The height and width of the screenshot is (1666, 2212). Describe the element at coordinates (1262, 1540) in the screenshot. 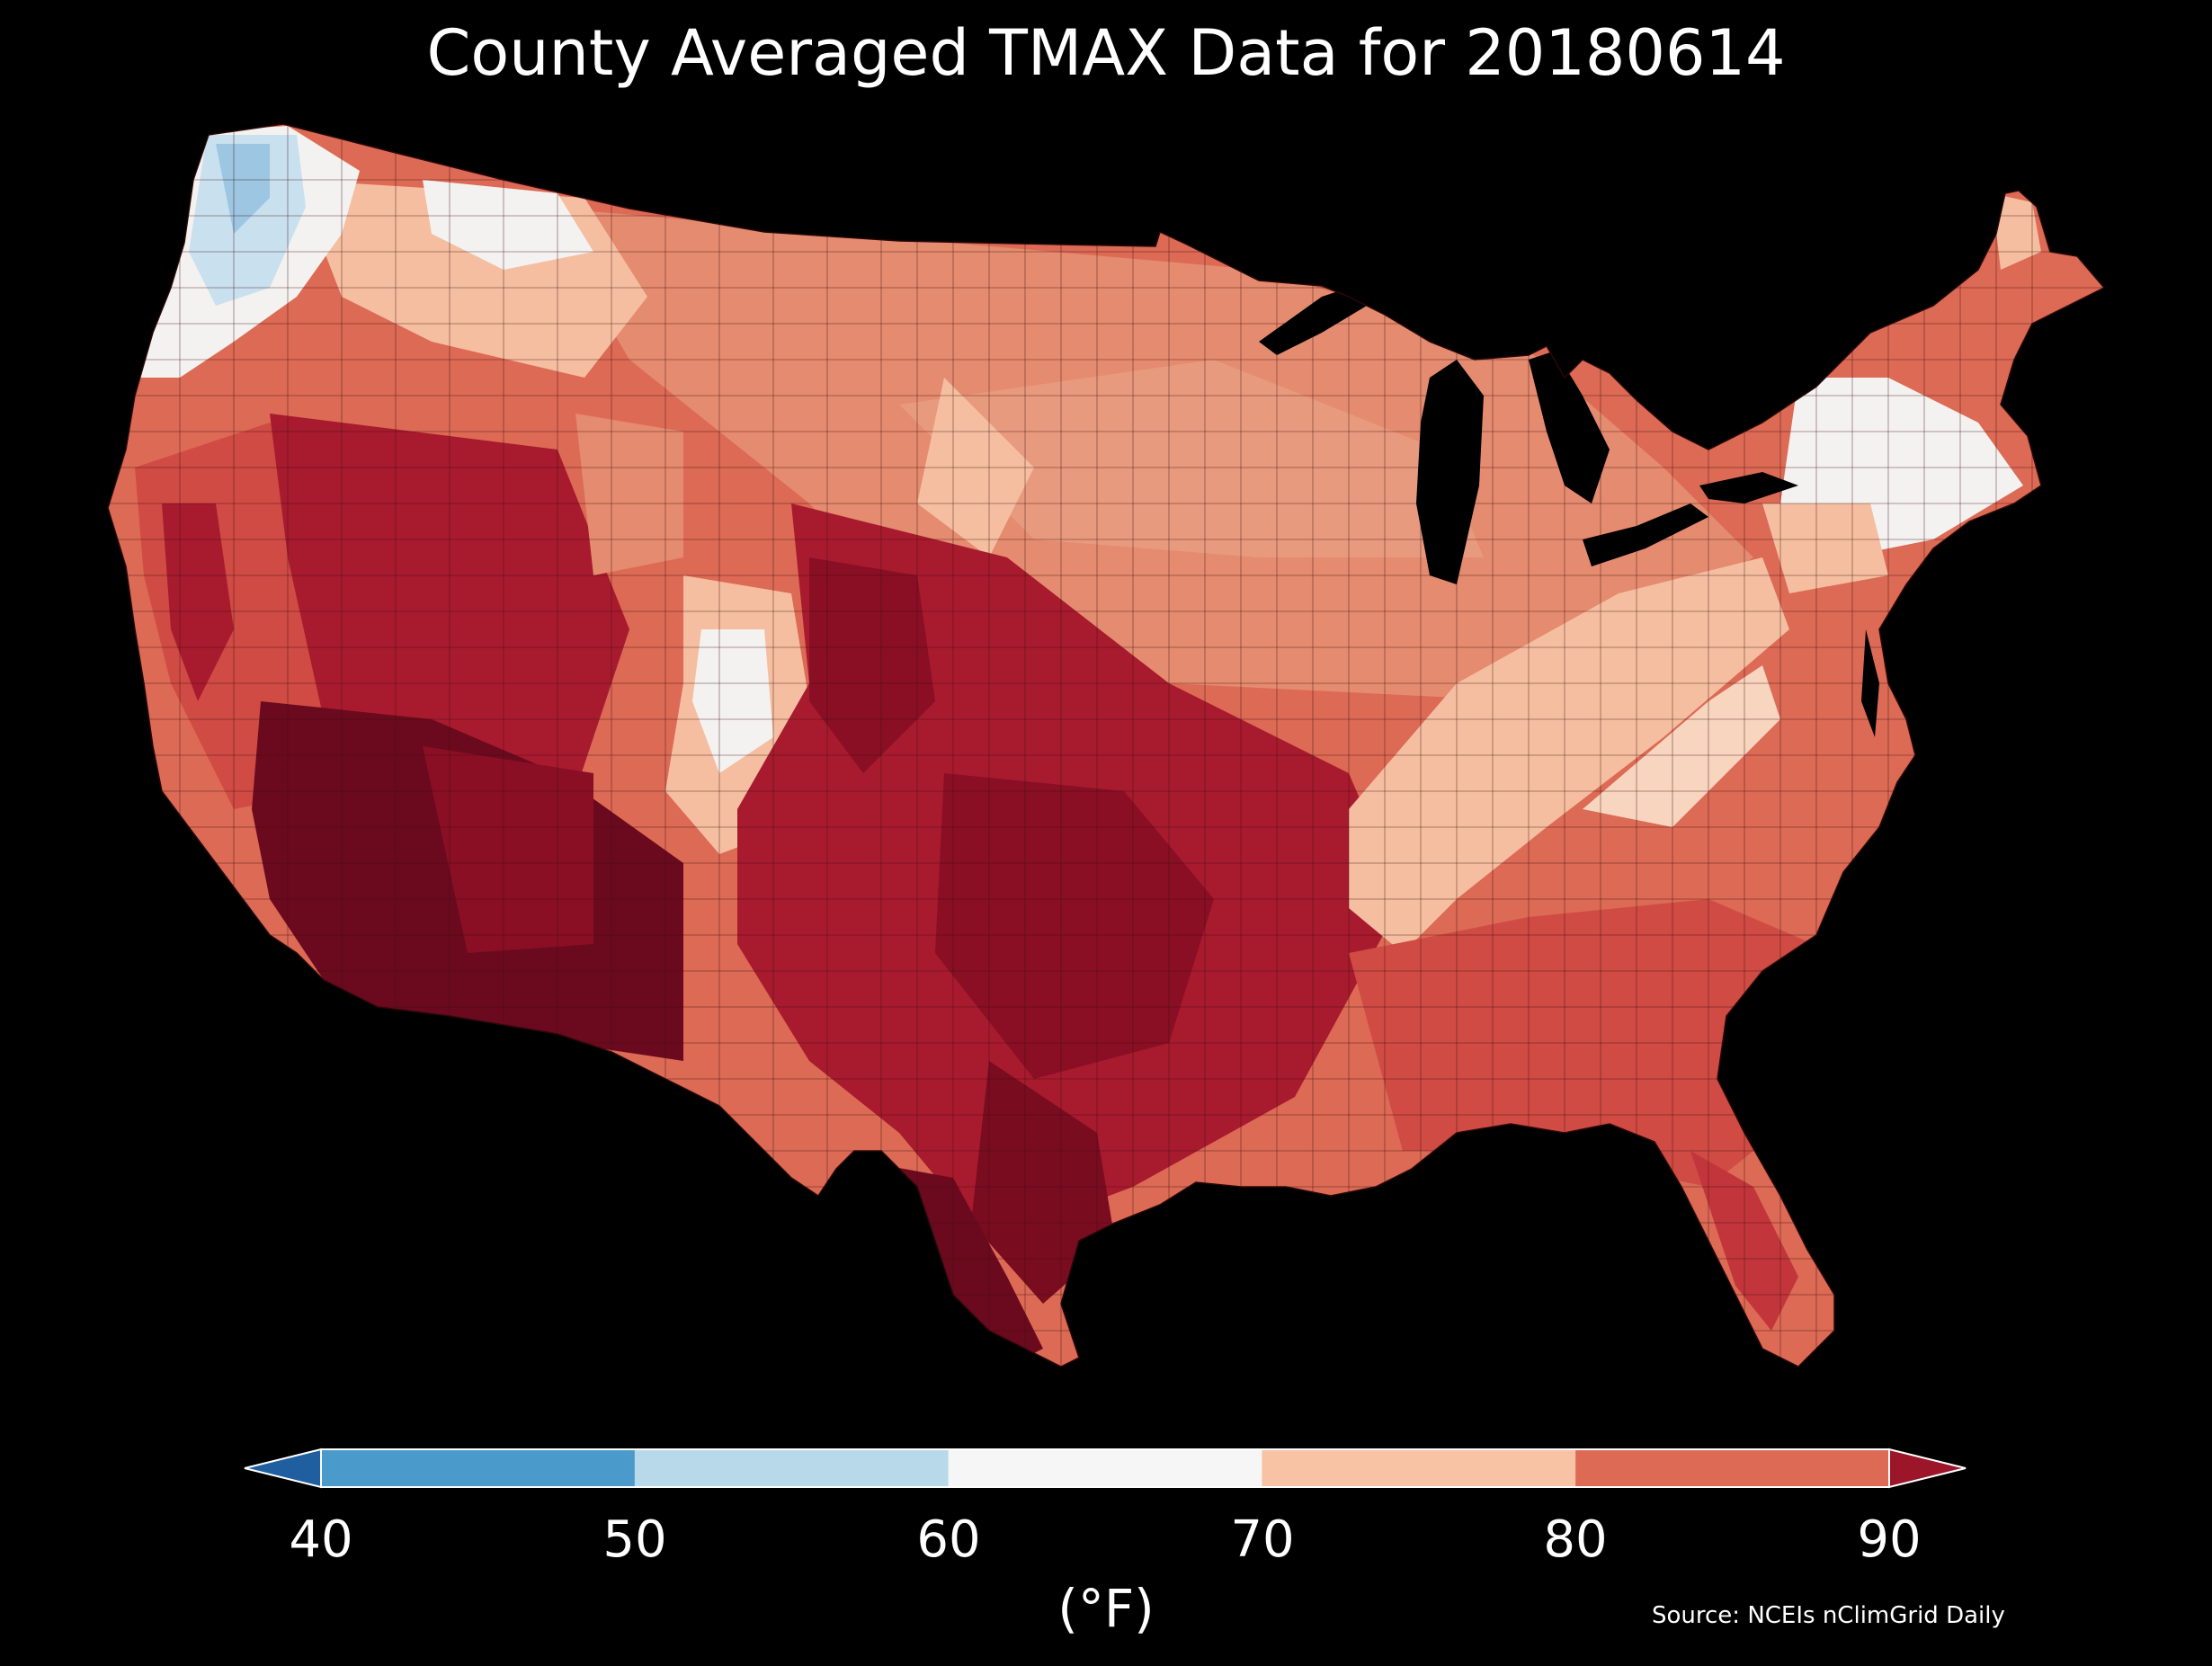

I see `colorbar-tick-label: 70` at that location.